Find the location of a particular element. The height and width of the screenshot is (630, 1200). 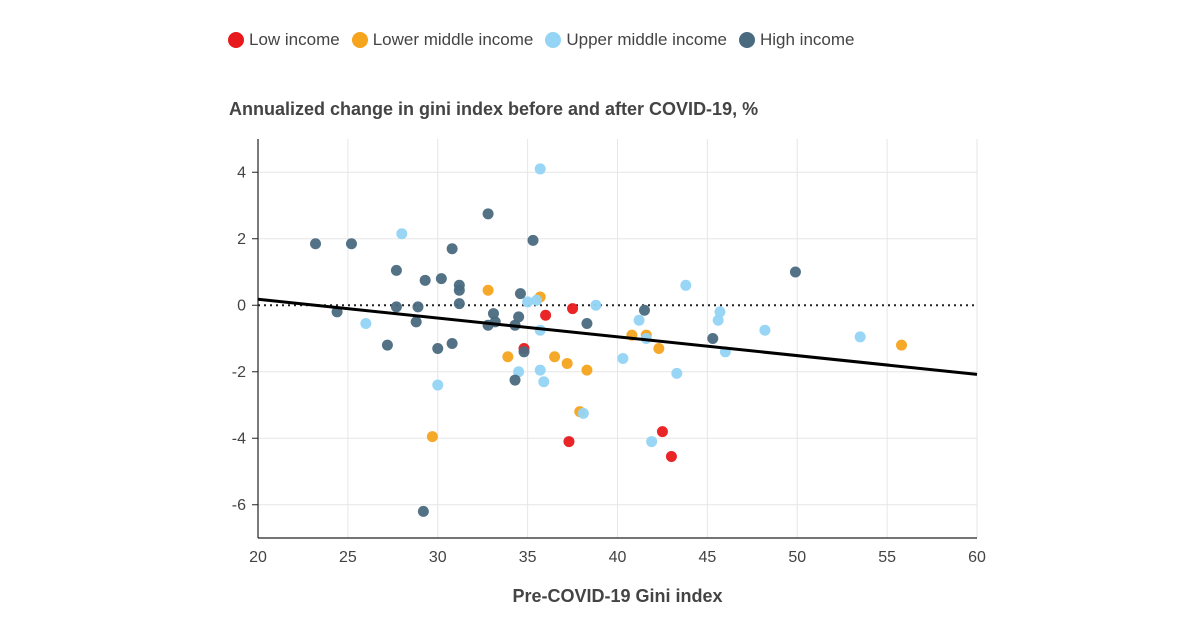

y-tick-label: 0 is located at coordinates (241, 305).